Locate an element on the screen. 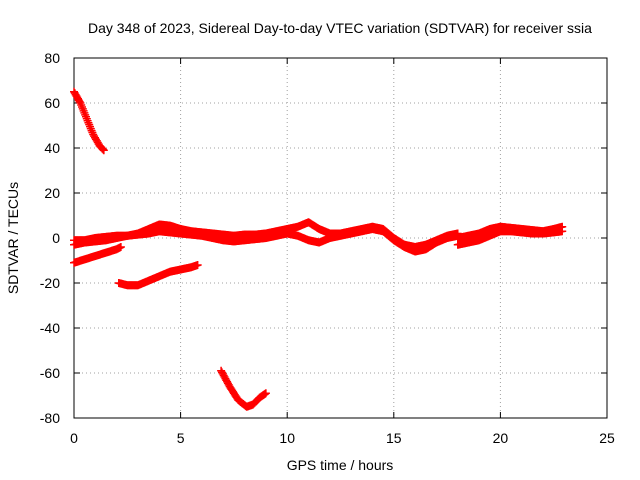  x-tick-label: 0 is located at coordinates (74, 438).